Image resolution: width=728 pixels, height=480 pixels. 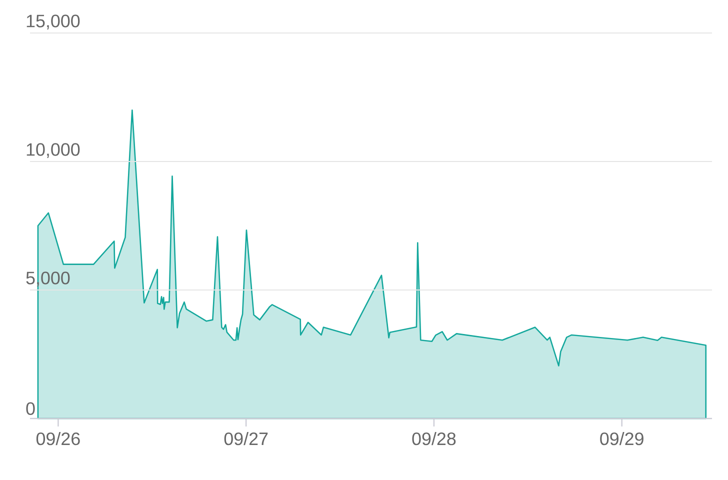 What do you see at coordinates (53, 22) in the screenshot?
I see `y-tick-label: 15,000` at bounding box center [53, 22].